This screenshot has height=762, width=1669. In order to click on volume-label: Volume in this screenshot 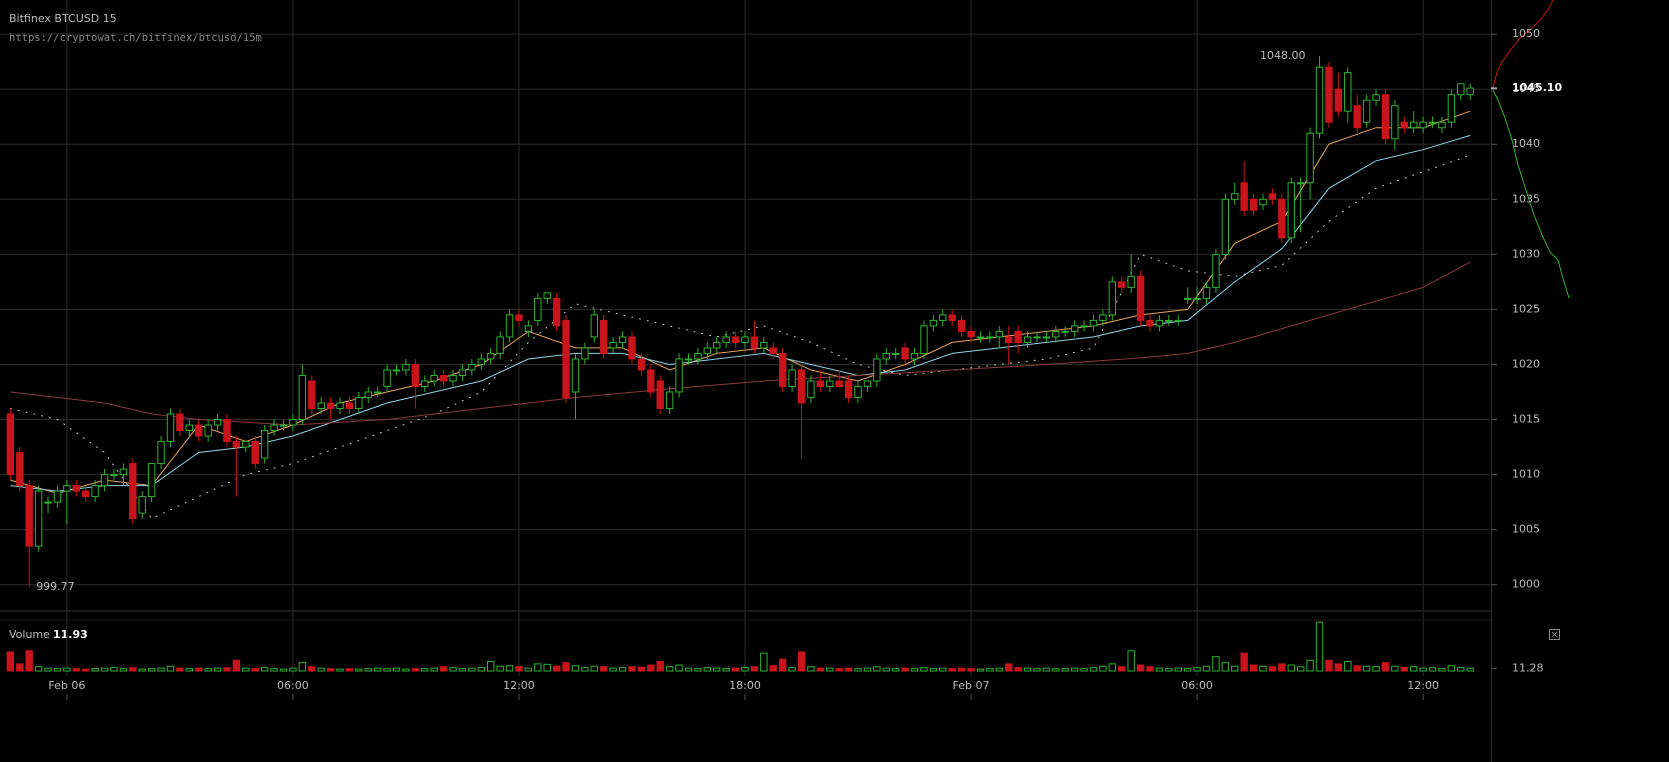, I will do `click(29, 634)`.